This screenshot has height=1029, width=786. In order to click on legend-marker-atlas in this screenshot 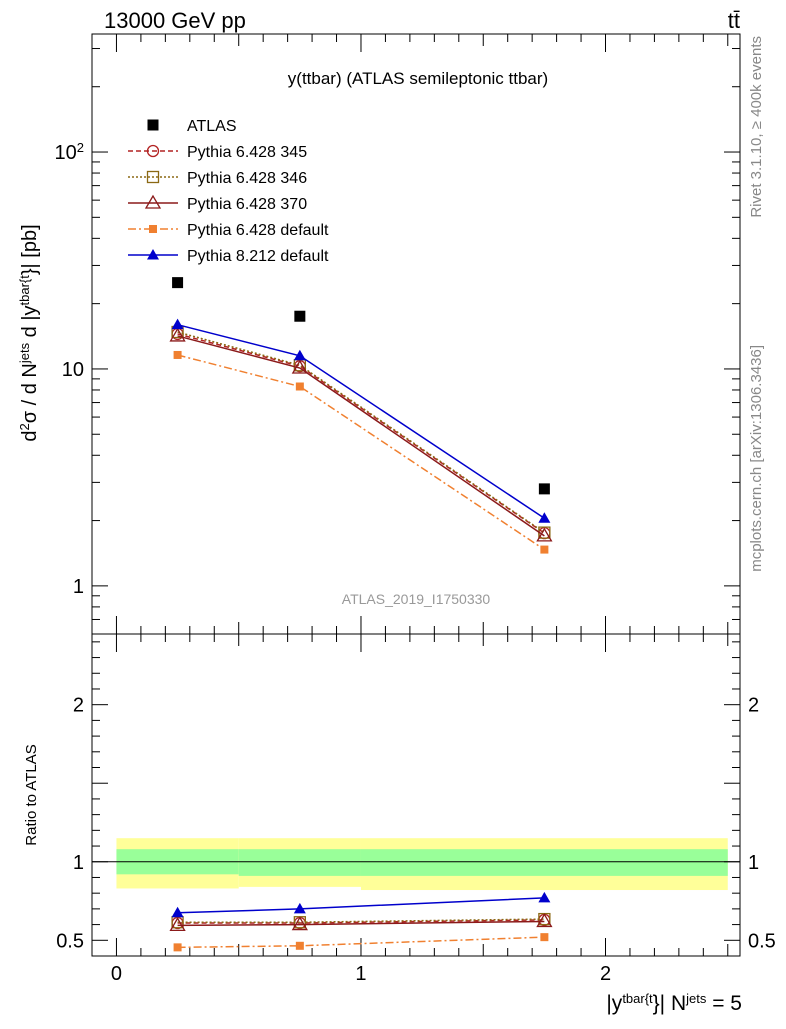, I will do `click(153, 125)`.